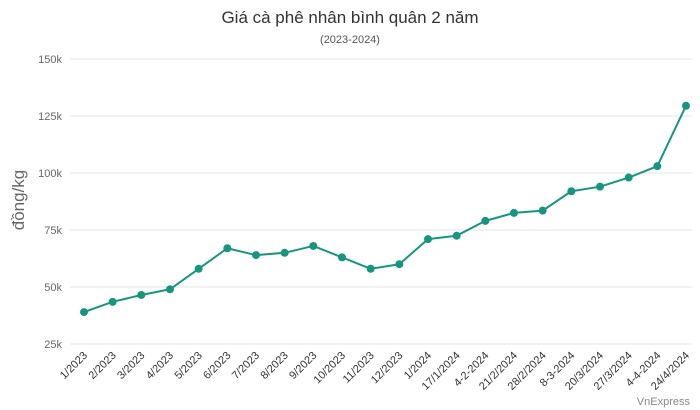 The width and height of the screenshot is (700, 410). I want to click on source-credit: VnExpress, so click(664, 402).